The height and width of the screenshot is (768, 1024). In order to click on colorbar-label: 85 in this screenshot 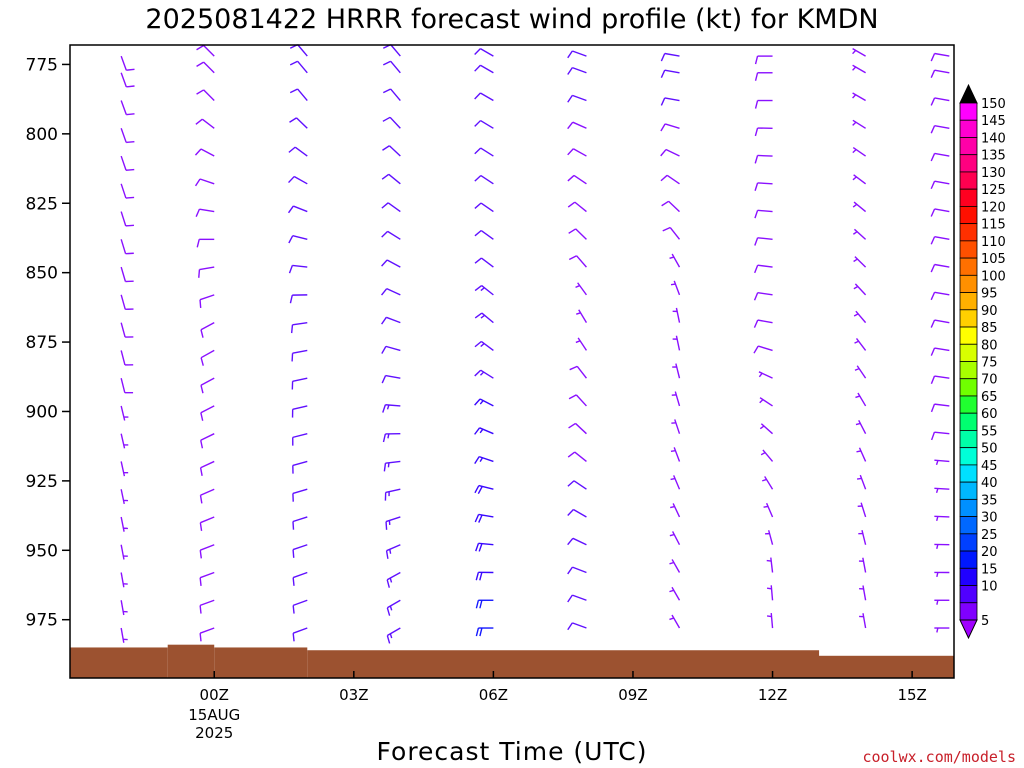, I will do `click(989, 328)`.